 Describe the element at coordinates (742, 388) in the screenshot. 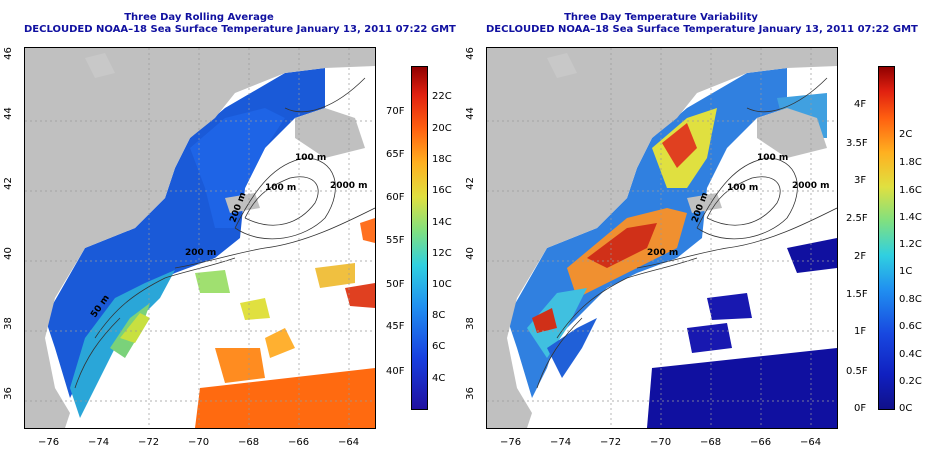

I see `low-variability-region` at that location.